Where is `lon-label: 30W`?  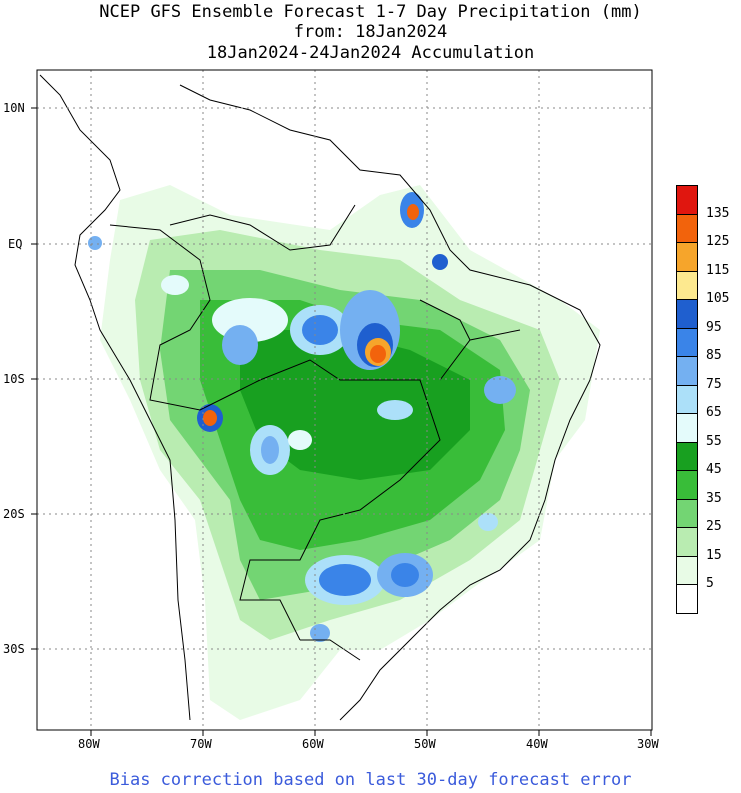
lon-label: 30W is located at coordinates (648, 744).